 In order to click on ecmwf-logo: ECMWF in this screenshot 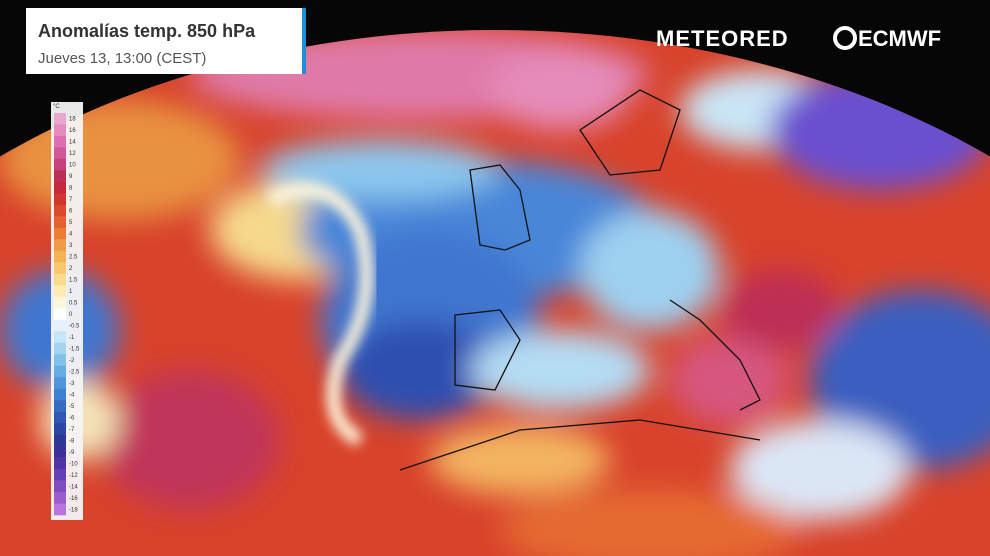, I will do `click(899, 38)`.